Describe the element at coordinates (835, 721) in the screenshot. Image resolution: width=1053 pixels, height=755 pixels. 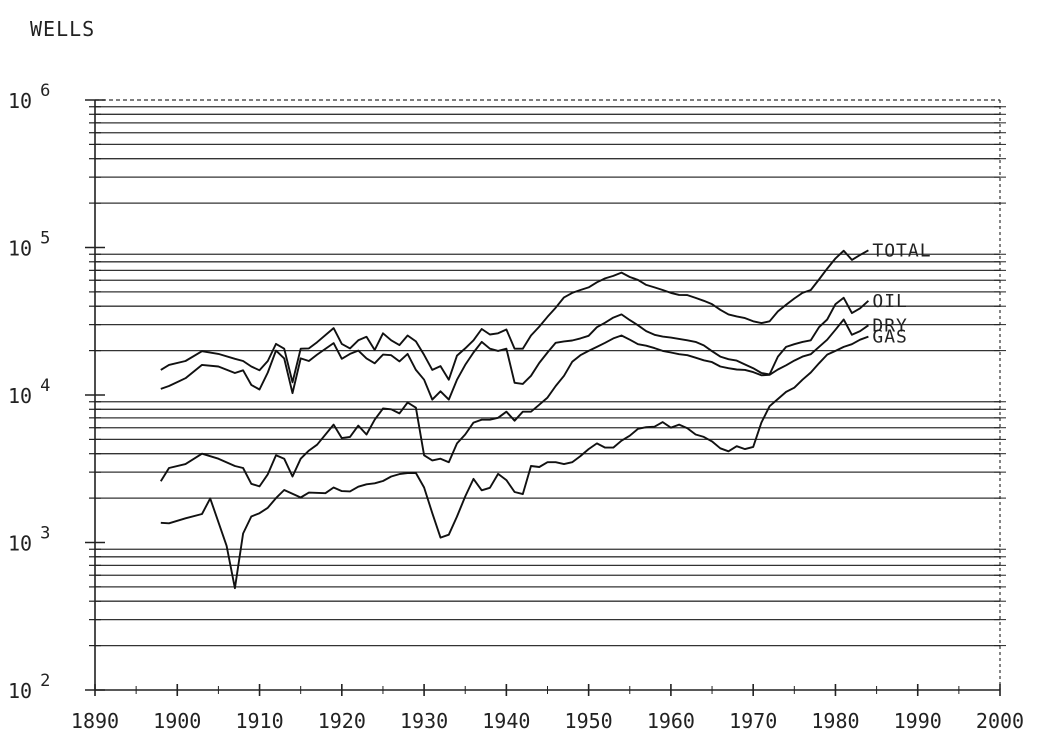
I see `x-tick-label: 1980` at that location.